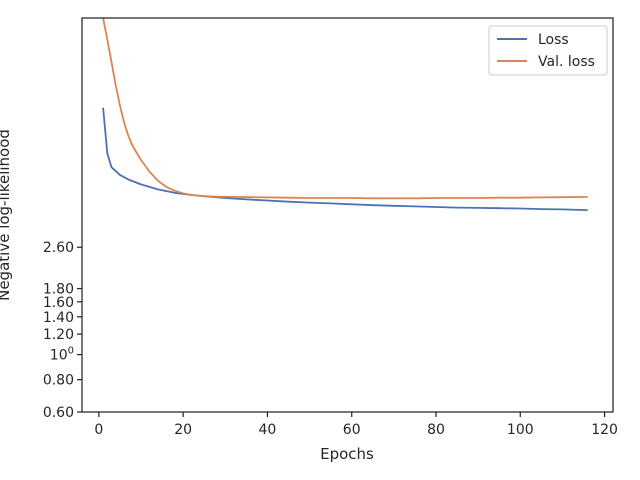 This screenshot has width=640, height=480. What do you see at coordinates (548, 50) in the screenshot?
I see `legend: Loss Val. loss` at bounding box center [548, 50].